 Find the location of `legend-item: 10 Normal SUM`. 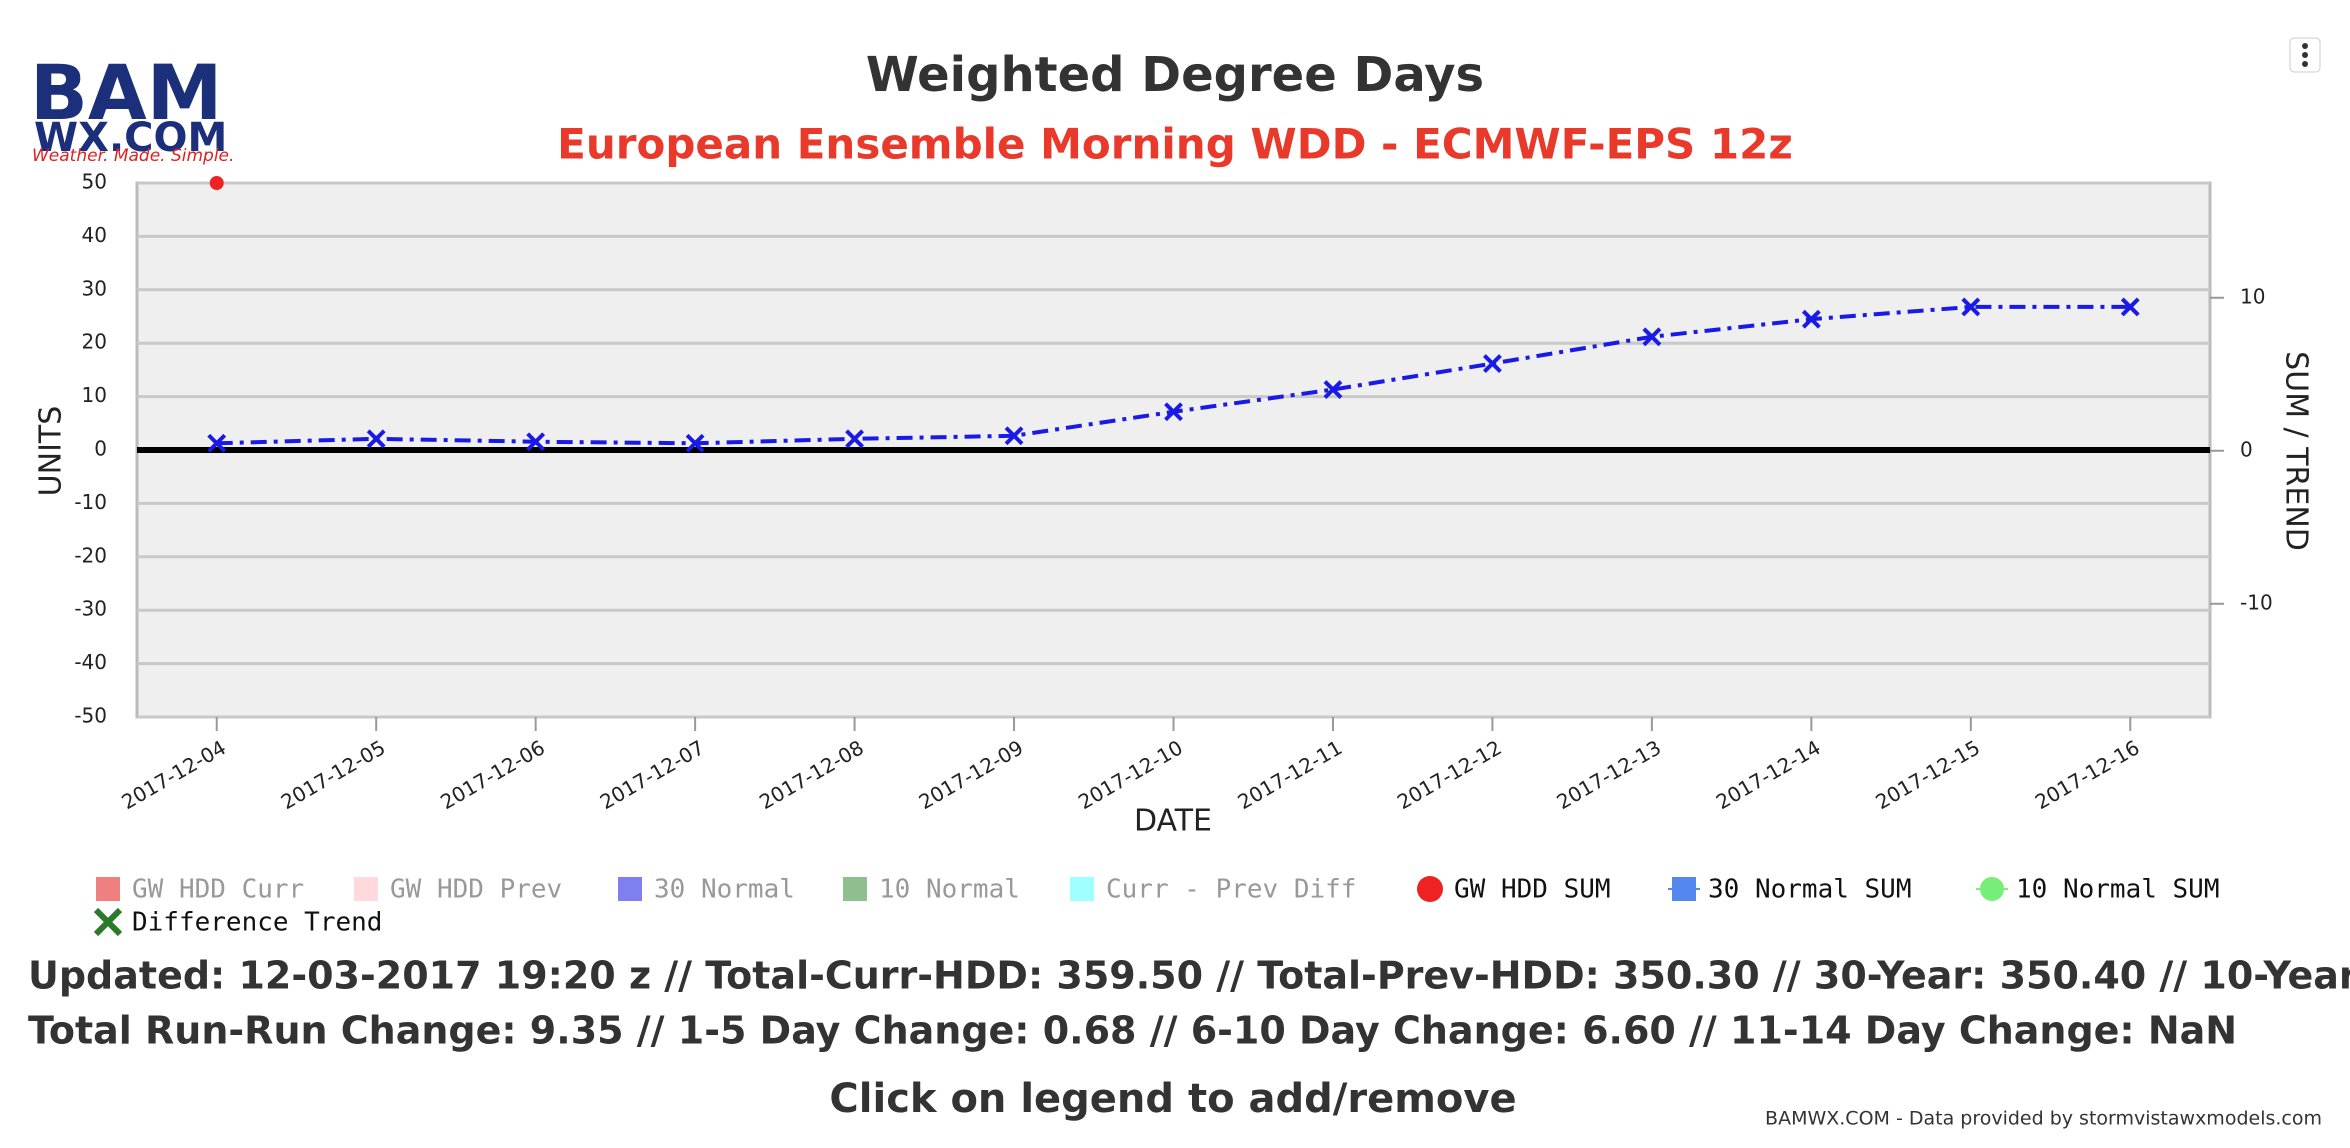

legend-item: 10 Normal SUM is located at coordinates (2098, 890).